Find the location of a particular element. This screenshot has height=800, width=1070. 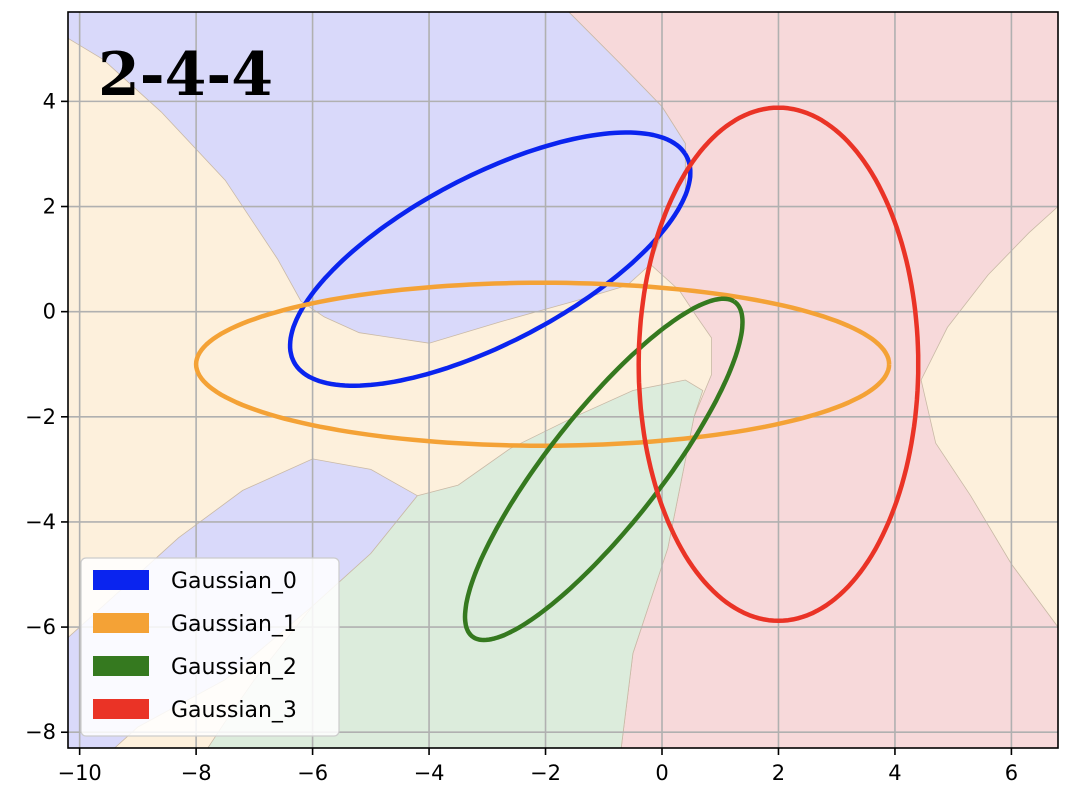

legend-label-gaussian_2: Gaussian_2 is located at coordinates (234, 667).